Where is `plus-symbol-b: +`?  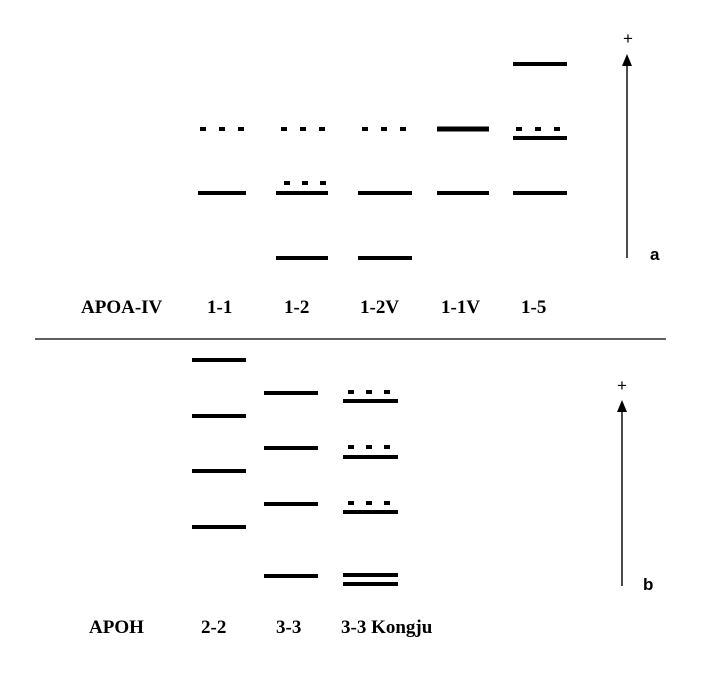
plus-symbol-b: + is located at coordinates (622, 385).